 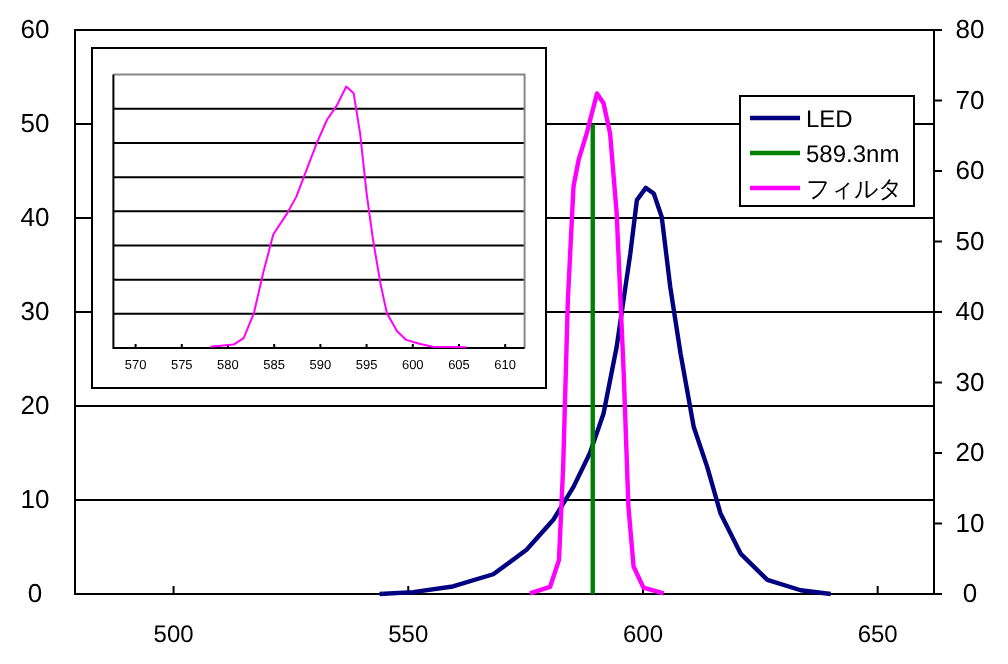 I want to click on legend-label: フィルタ, so click(x=854, y=189).